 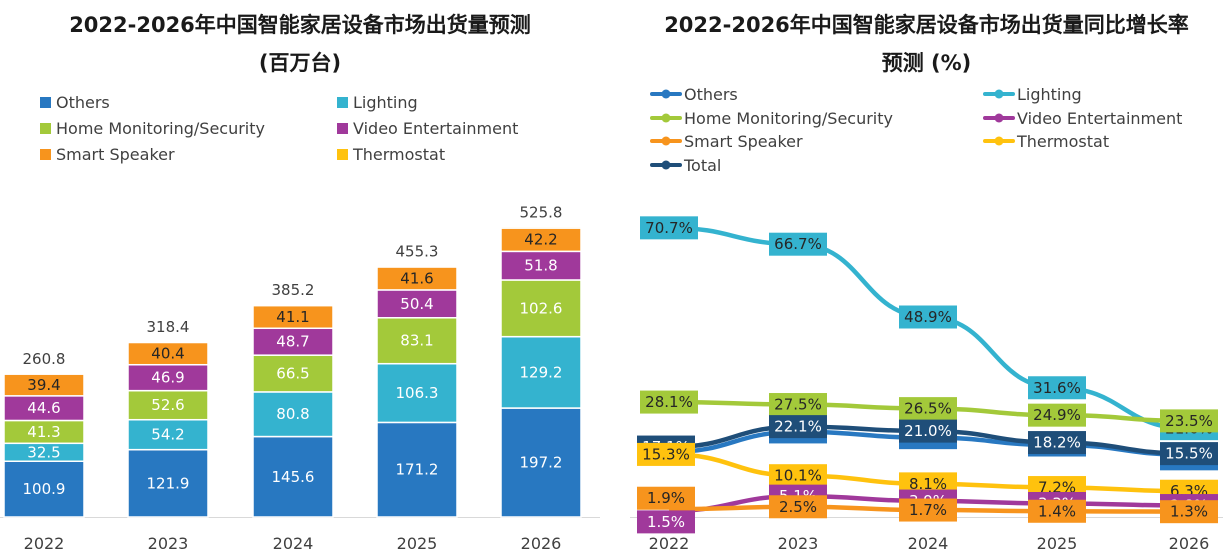 What do you see at coordinates (292, 342) in the screenshot?
I see `bar-value-video-entertainment-2024: 48.7` at bounding box center [292, 342].